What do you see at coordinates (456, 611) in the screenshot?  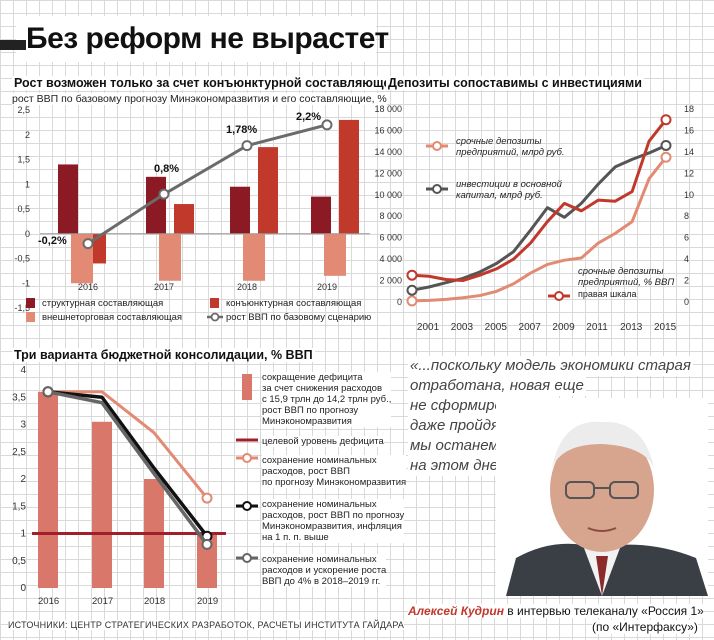 I see `speaker-name: Алексей Кудрин` at bounding box center [456, 611].